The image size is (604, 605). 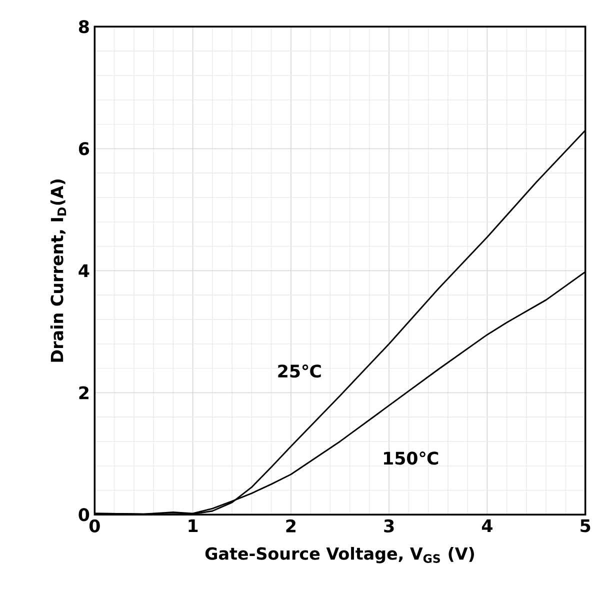 What do you see at coordinates (193, 525) in the screenshot?
I see `x-tick-label: 1` at bounding box center [193, 525].